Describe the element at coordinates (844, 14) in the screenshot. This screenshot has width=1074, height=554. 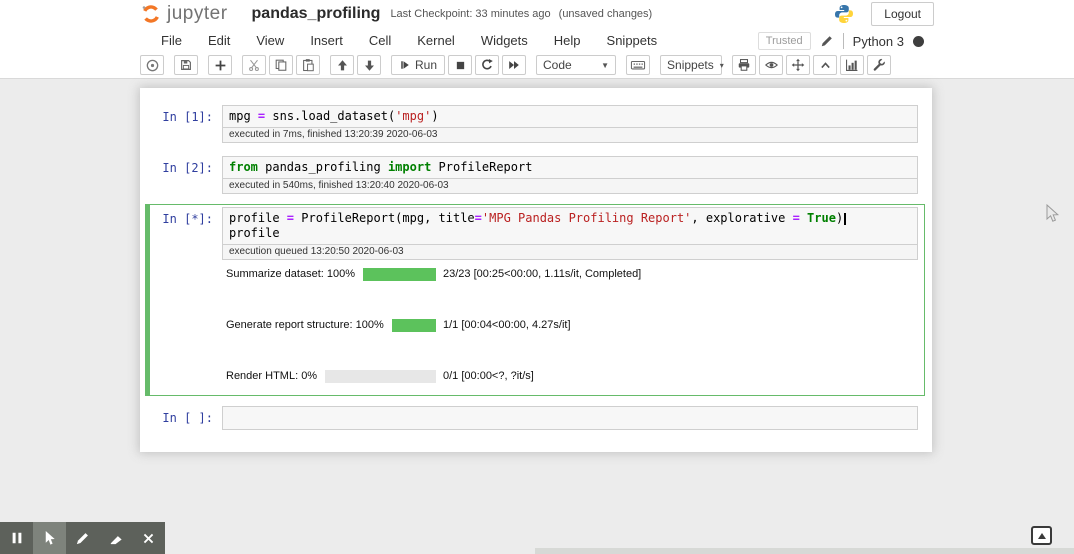
I see `python-logo-icon` at that location.